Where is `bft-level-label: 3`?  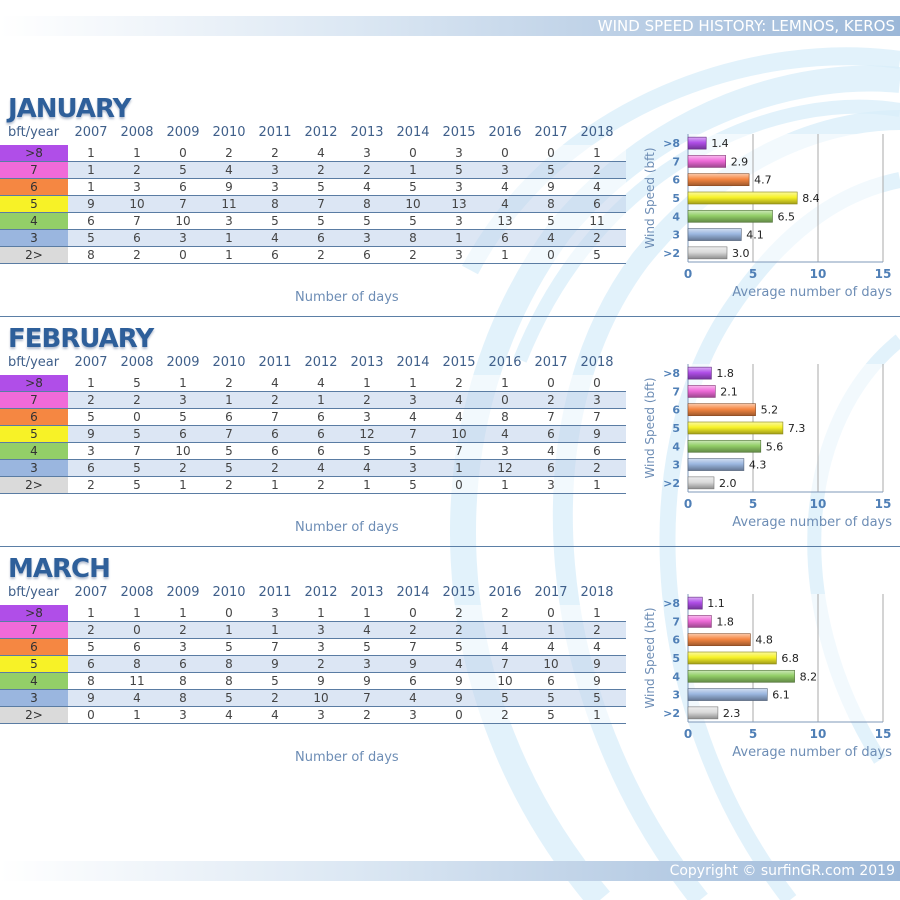
bft-level-label: 3 is located at coordinates (34, 238).